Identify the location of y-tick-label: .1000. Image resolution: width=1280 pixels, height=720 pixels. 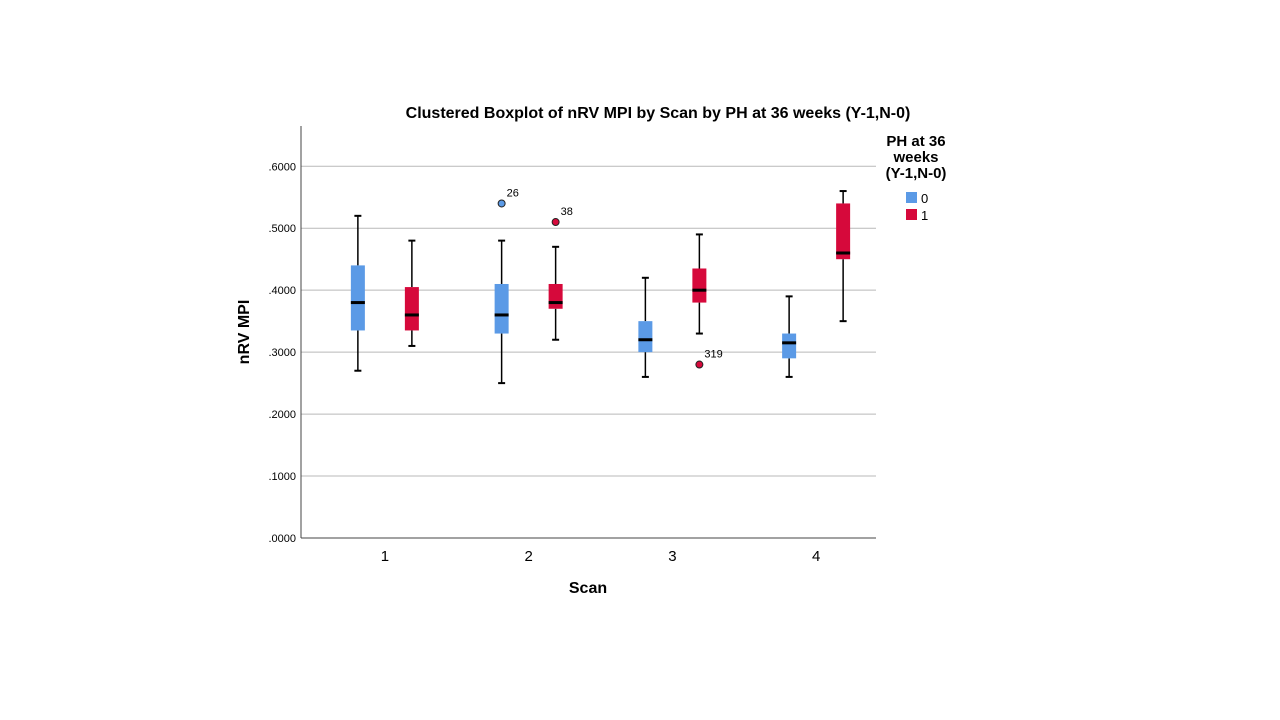
(282, 477).